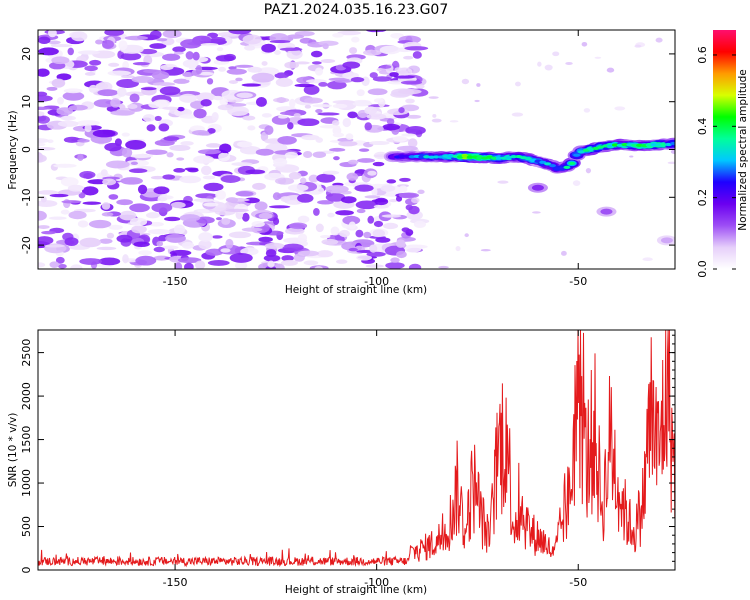 The width and height of the screenshot is (750, 600). Describe the element at coordinates (537, 187) in the screenshot. I see `heatmap-feature` at that location.